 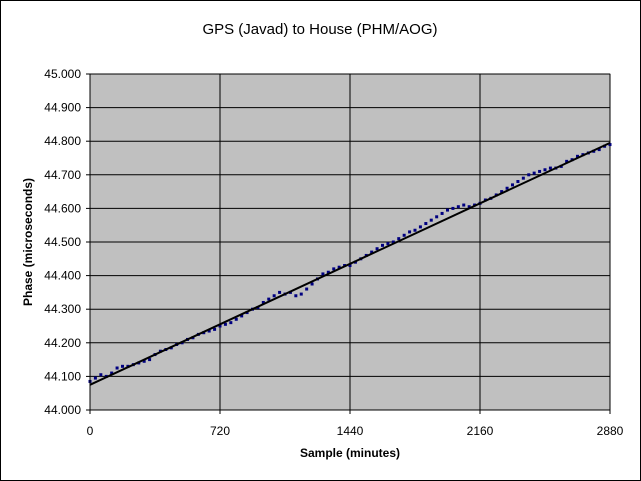 I want to click on chart-title: GPS (Javad) to House (PHM/AOG), so click(x=319, y=29).